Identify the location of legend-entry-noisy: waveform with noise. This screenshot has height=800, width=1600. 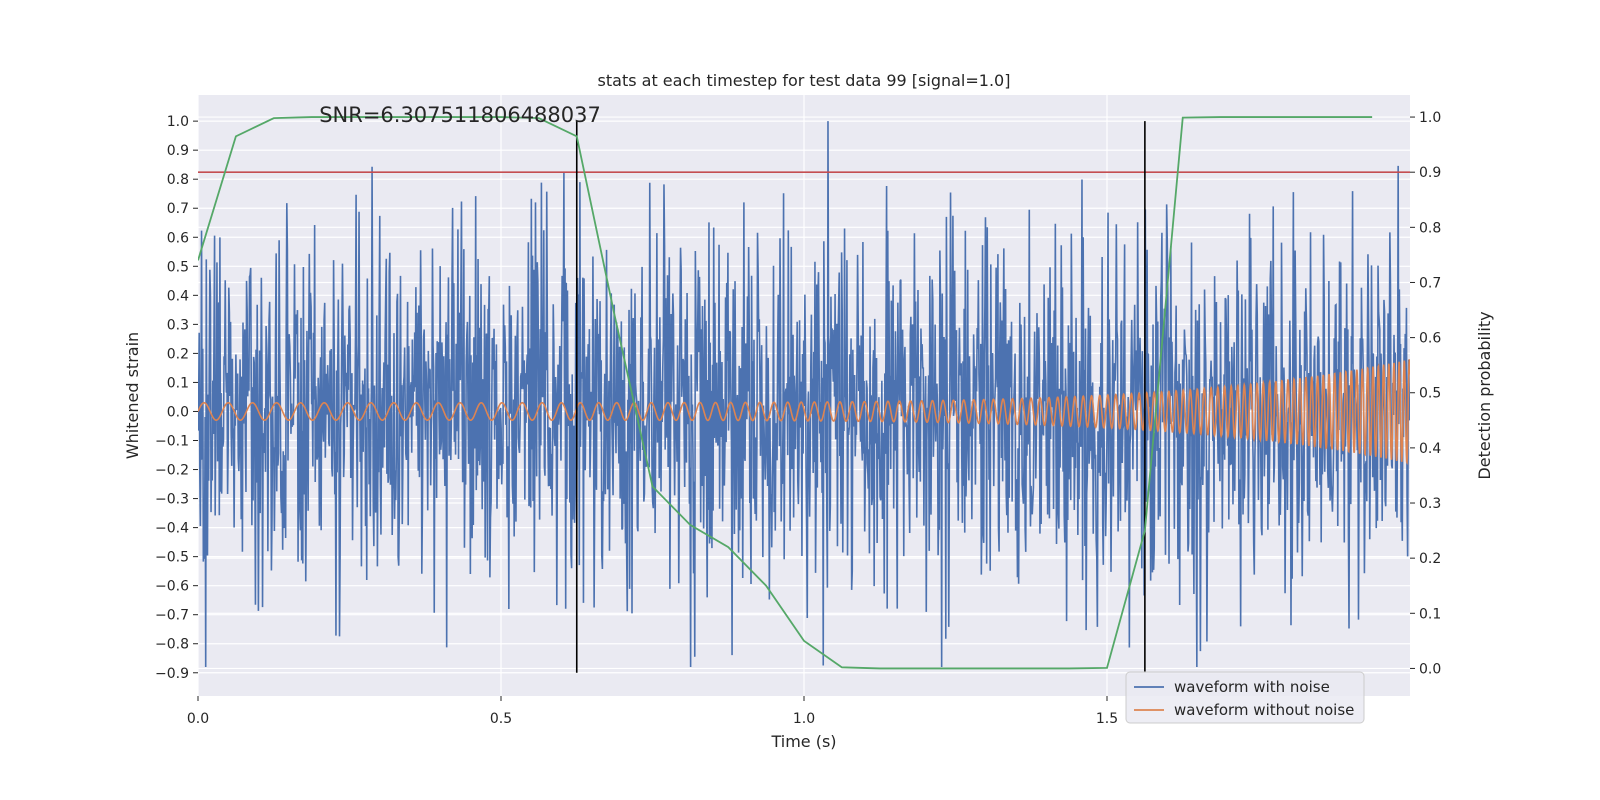
(1252, 687).